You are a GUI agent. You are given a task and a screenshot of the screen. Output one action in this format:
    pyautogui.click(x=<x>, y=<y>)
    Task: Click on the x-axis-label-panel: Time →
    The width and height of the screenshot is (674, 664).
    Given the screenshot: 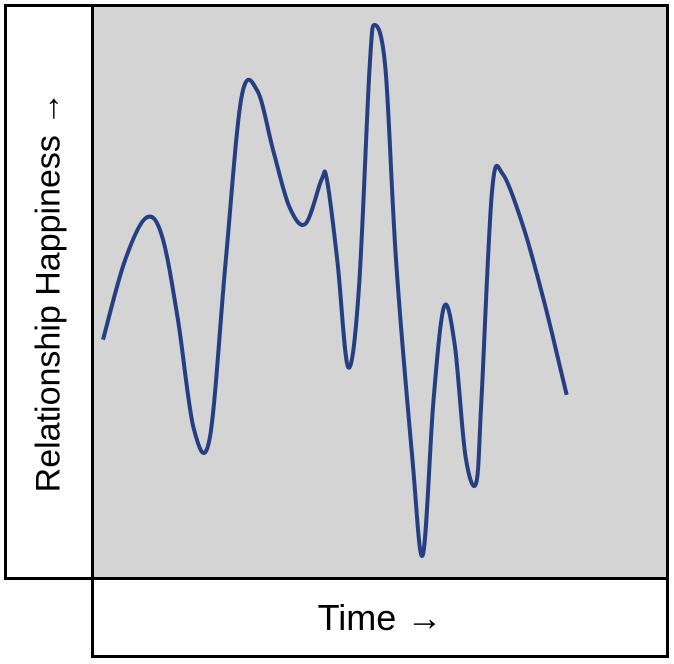 What is the action you would take?
    pyautogui.click(x=380, y=617)
    